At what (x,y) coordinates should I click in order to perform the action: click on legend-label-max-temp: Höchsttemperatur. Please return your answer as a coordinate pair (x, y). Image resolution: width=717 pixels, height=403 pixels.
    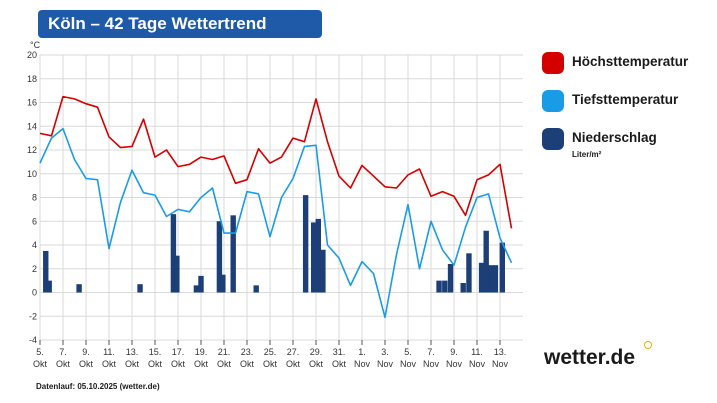
    Looking at the image, I should click on (630, 61).